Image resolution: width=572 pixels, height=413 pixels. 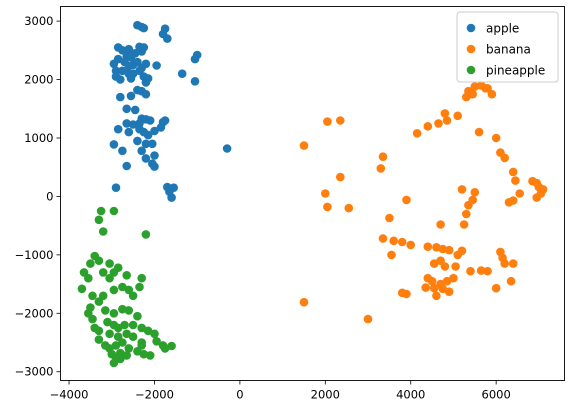 What do you see at coordinates (502, 29) in the screenshot?
I see `legend-label-apple: apple` at bounding box center [502, 29].